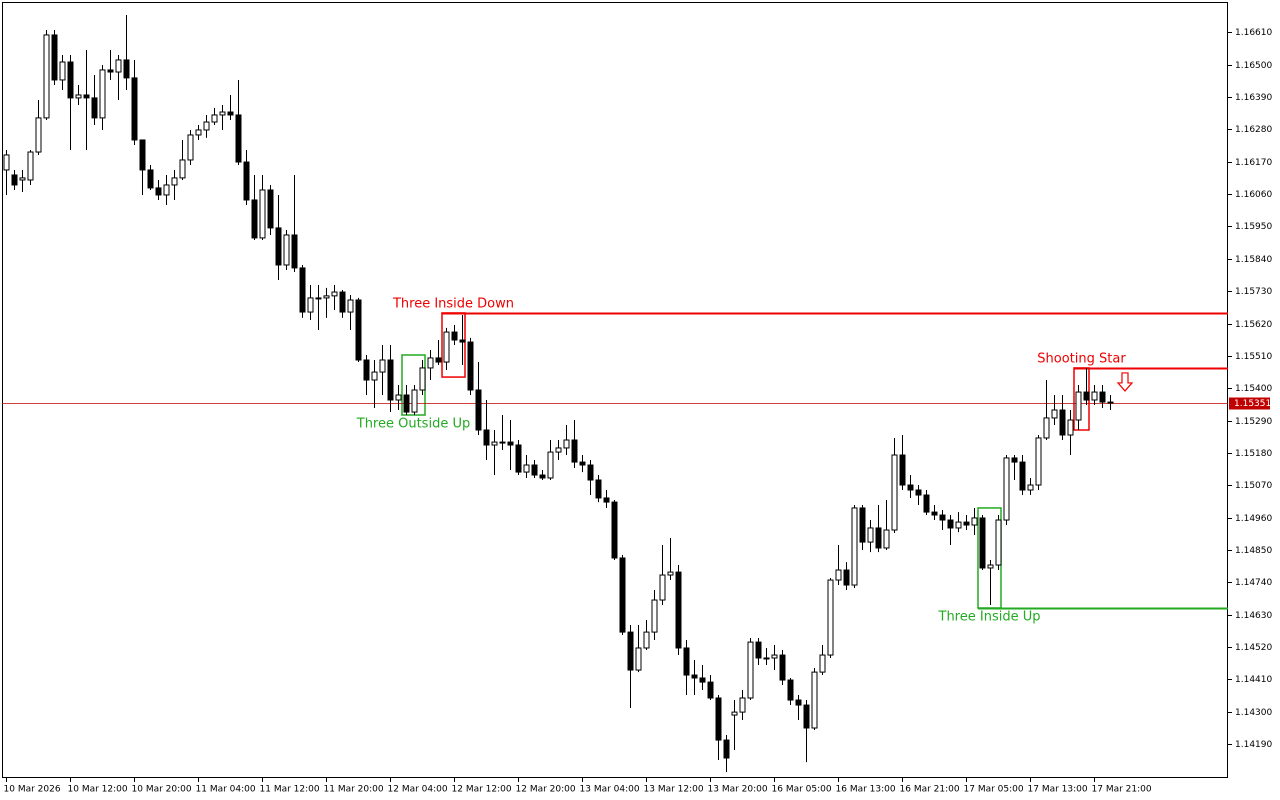  Describe the element at coordinates (1253, 648) in the screenshot. I see `y-tick-label: 1.14520` at that location.